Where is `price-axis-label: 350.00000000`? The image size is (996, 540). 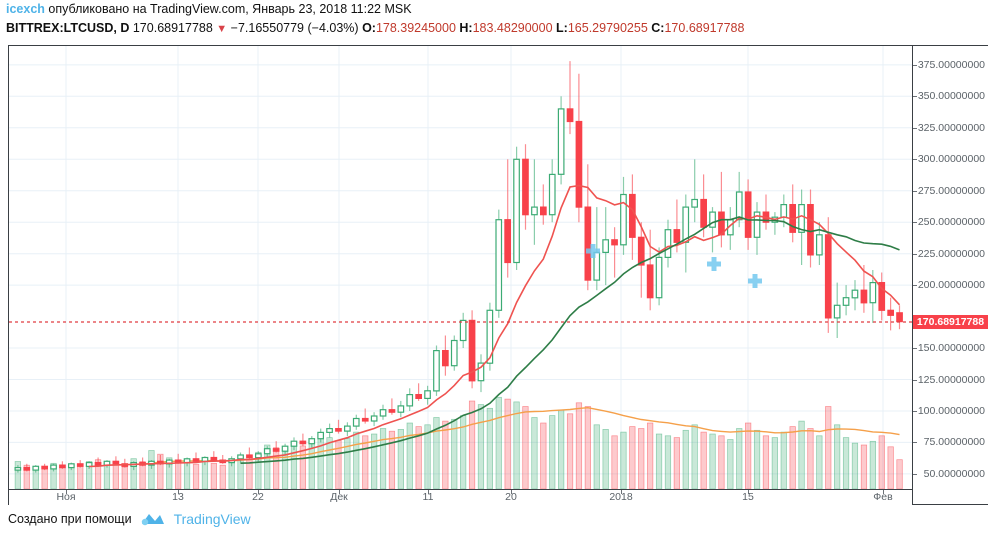
price-axis-label: 350.00000000 is located at coordinates (951, 96).